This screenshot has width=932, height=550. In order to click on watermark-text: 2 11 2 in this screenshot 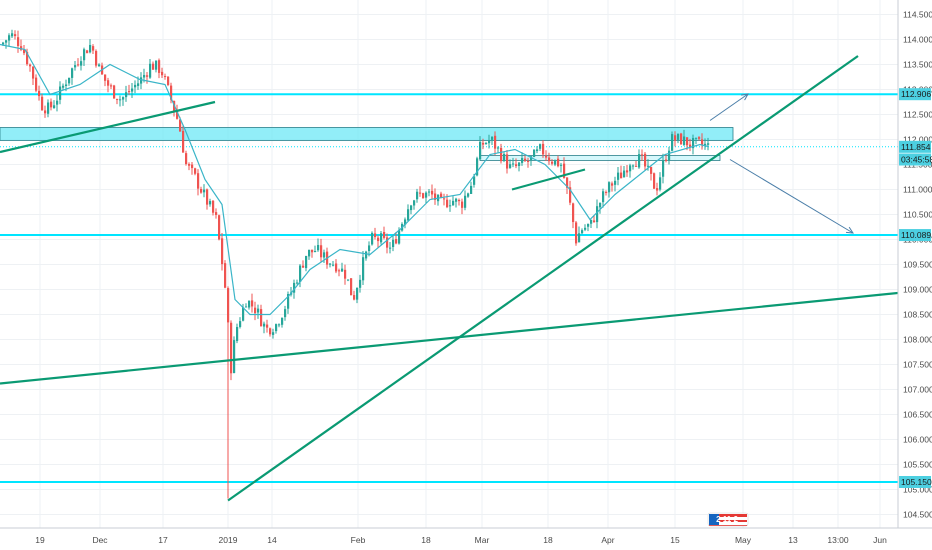, I will do `click(727, 519)`.